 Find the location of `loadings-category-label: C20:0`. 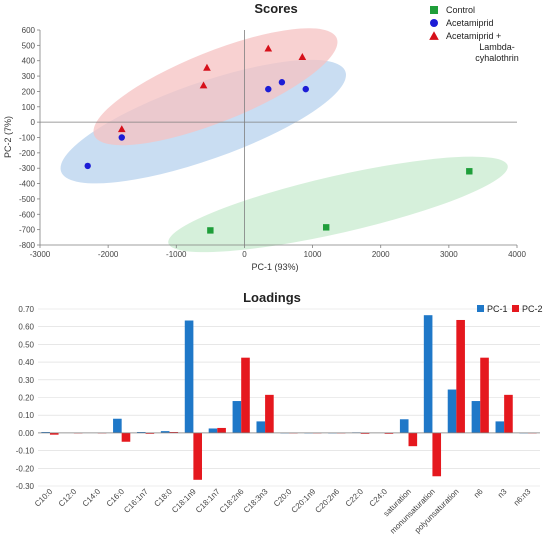

loadings-category-label: C20:0 is located at coordinates (283, 498).